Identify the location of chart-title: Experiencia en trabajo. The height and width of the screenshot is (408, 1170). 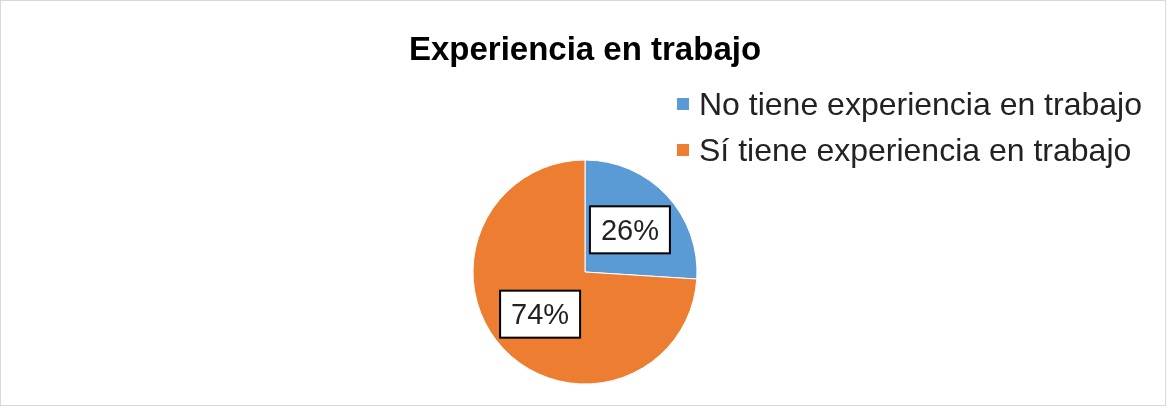
(585, 48).